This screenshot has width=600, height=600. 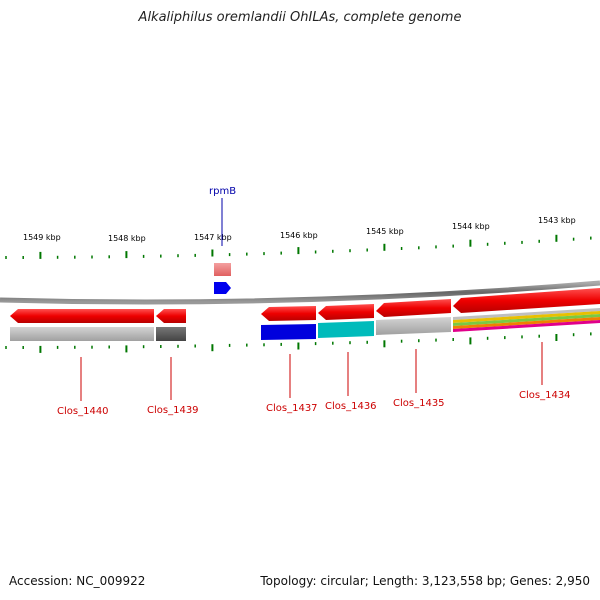 I want to click on gene-label: Clos_1436, so click(x=351, y=406).